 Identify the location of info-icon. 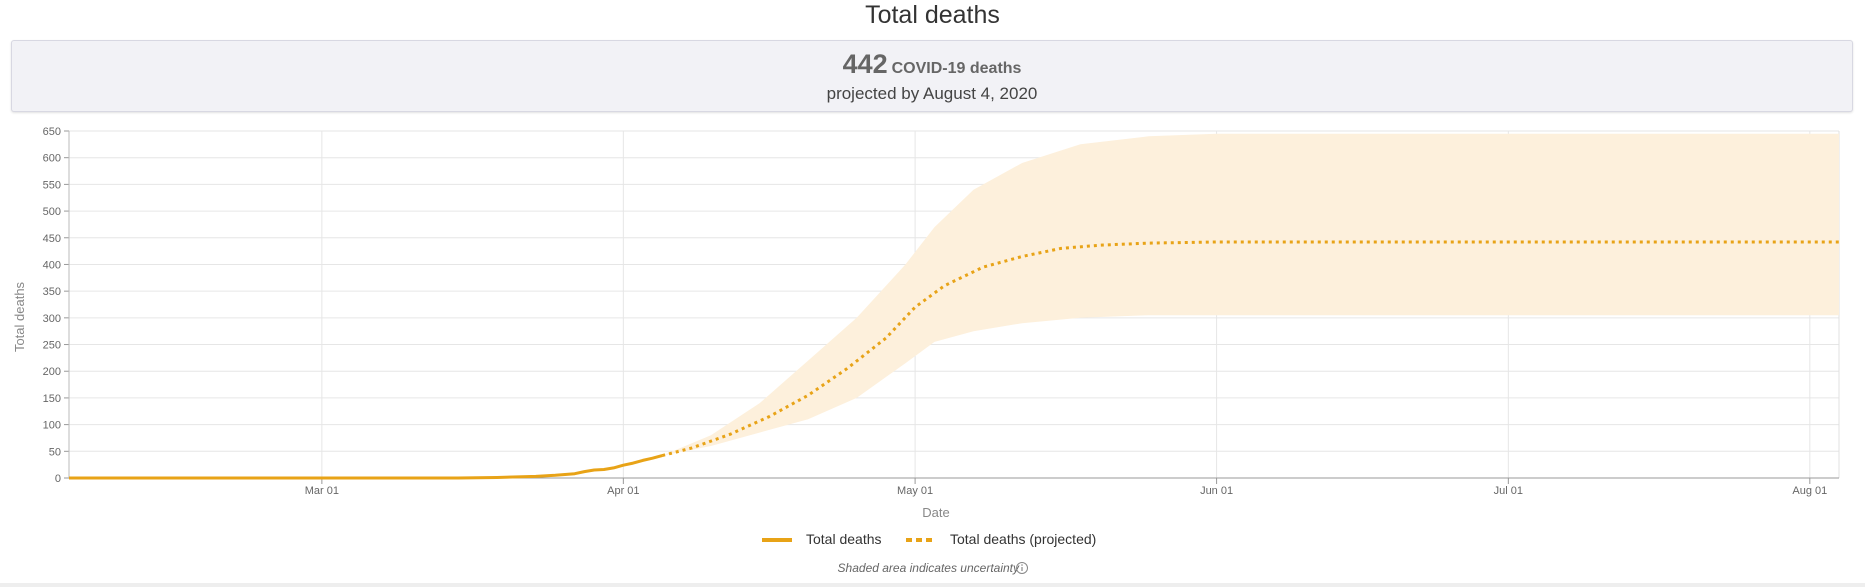
(1022, 568).